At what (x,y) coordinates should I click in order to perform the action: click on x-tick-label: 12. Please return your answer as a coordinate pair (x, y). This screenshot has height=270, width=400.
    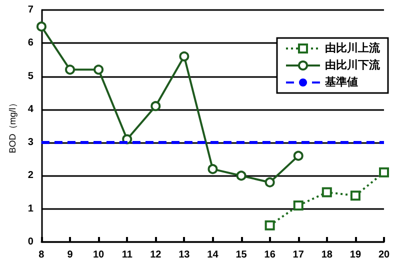
    Looking at the image, I should click on (156, 255).